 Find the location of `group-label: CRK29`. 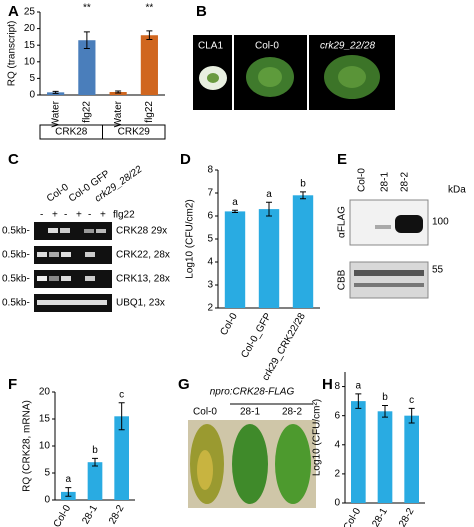

group-label: CRK29 is located at coordinates (134, 132).